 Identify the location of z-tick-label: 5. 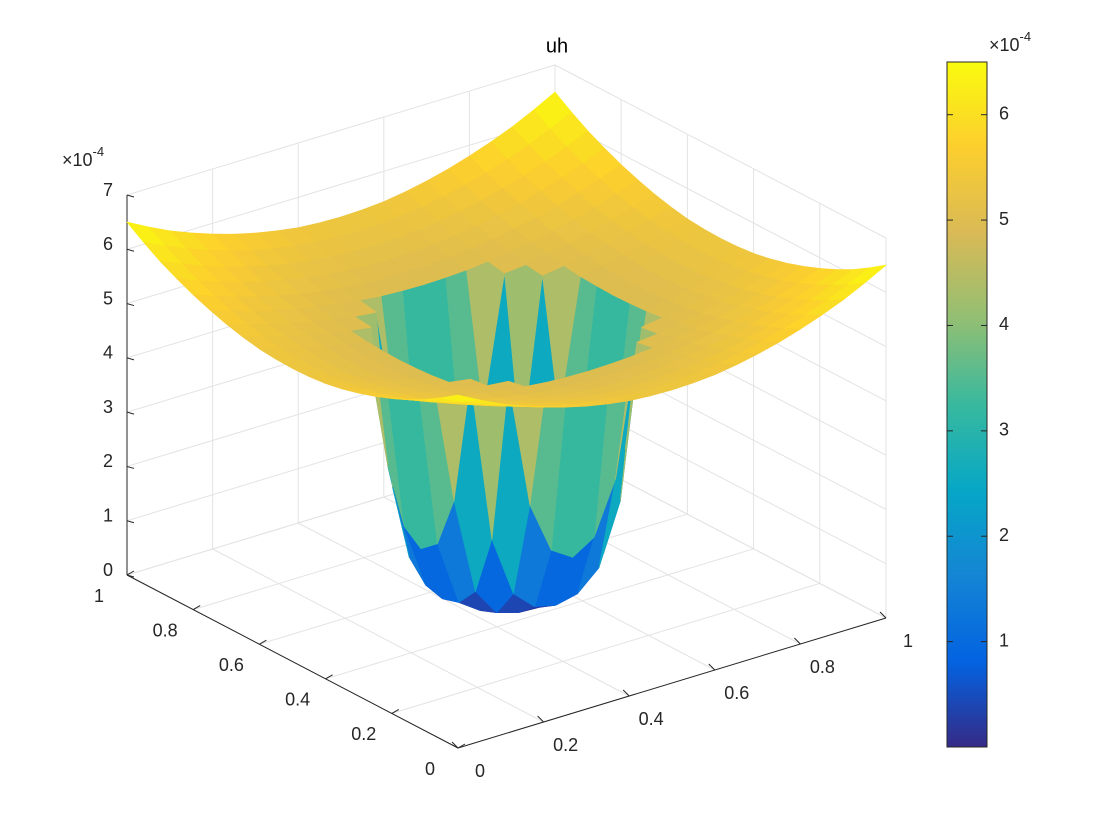
(108, 298).